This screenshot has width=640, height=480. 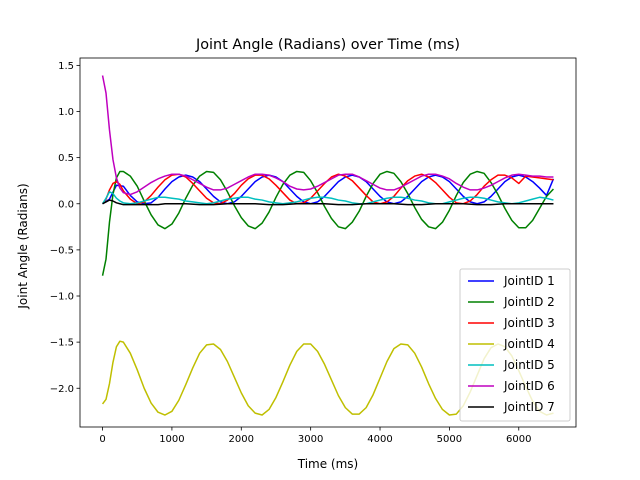 What do you see at coordinates (529, 365) in the screenshot?
I see `legend-label: JointID 5` at bounding box center [529, 365].